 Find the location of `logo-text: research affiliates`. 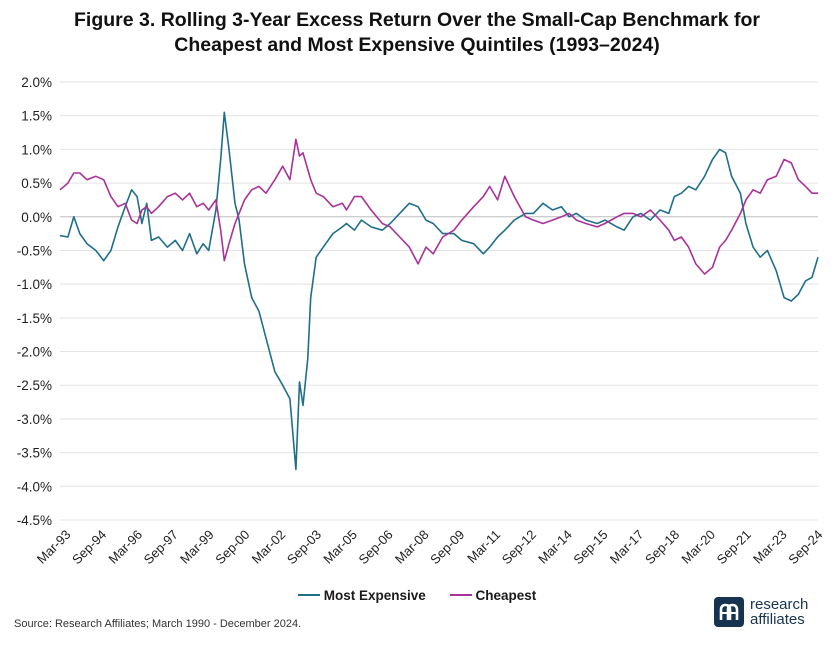

logo-text: research affiliates is located at coordinates (779, 612).